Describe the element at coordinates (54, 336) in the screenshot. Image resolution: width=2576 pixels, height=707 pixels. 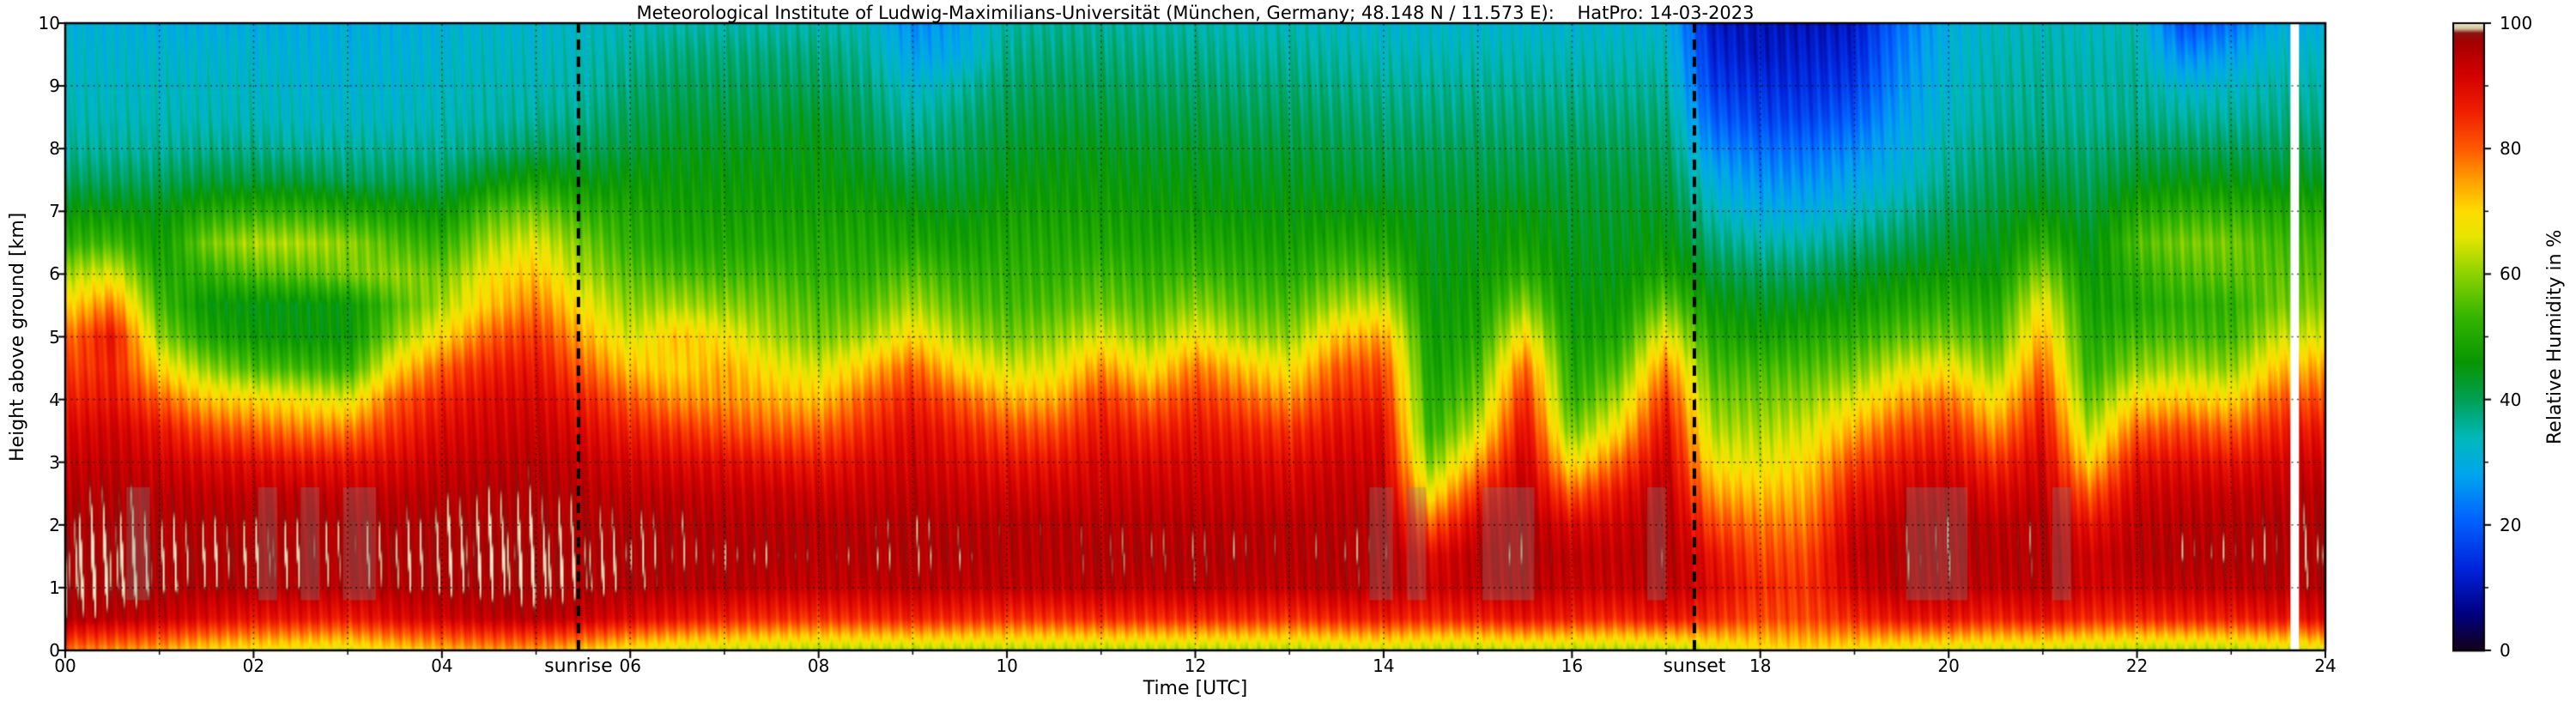
I see `y-tick-label: 5` at that location.